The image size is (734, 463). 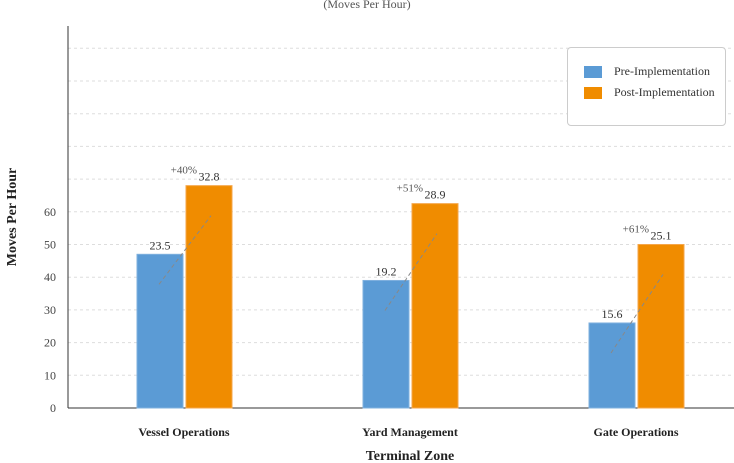 What do you see at coordinates (50, 343) in the screenshot?
I see `y-tick-label: 20` at bounding box center [50, 343].